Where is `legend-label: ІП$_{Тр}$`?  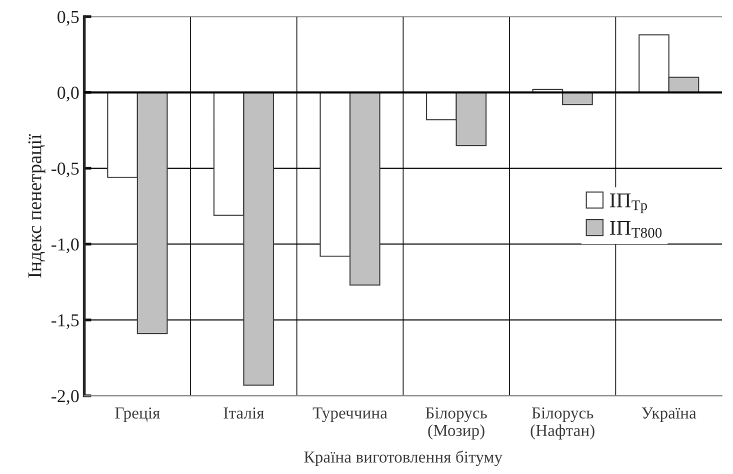 legend-label: ІП$_{Тр}$ is located at coordinates (629, 204).